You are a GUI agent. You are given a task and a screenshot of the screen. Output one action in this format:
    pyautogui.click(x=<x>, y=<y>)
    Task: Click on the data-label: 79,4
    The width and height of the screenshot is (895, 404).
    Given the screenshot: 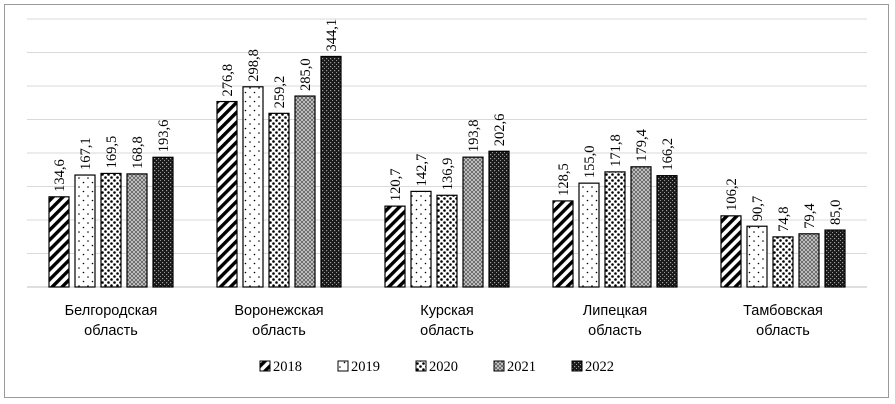 What is the action you would take?
    pyautogui.click(x=810, y=216)
    